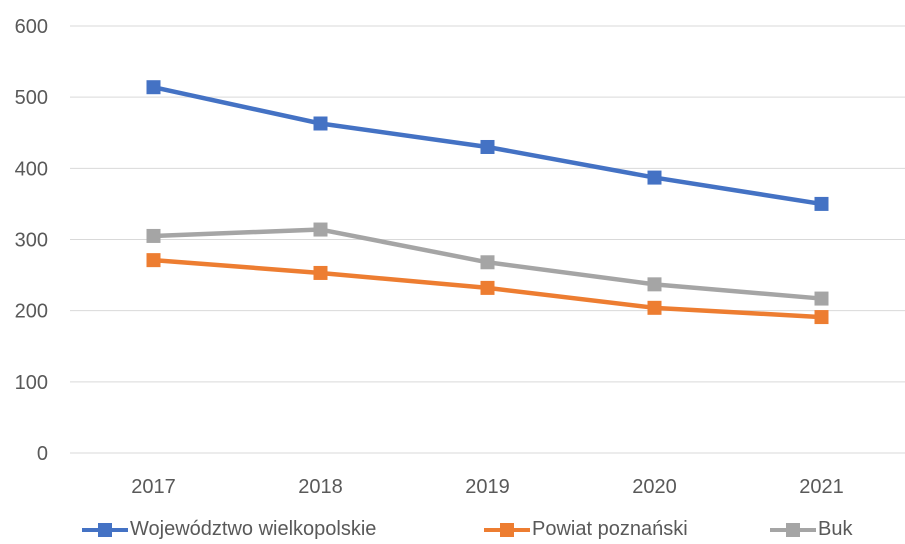 The height and width of the screenshot is (544, 905). I want to click on y-tick-label: 0, so click(42, 454).